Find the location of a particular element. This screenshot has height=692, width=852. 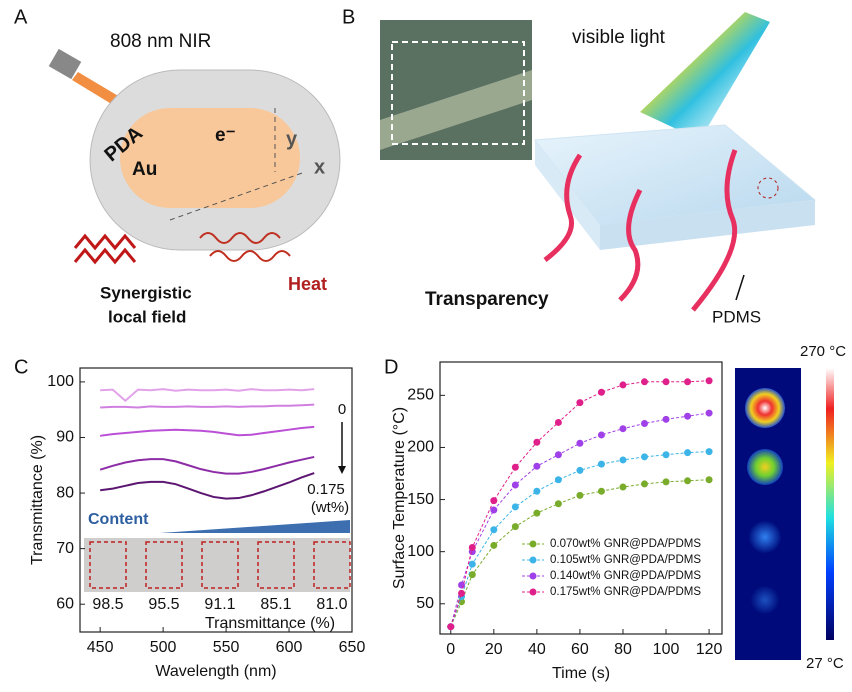

highlight is located at coordinates (768, 188).